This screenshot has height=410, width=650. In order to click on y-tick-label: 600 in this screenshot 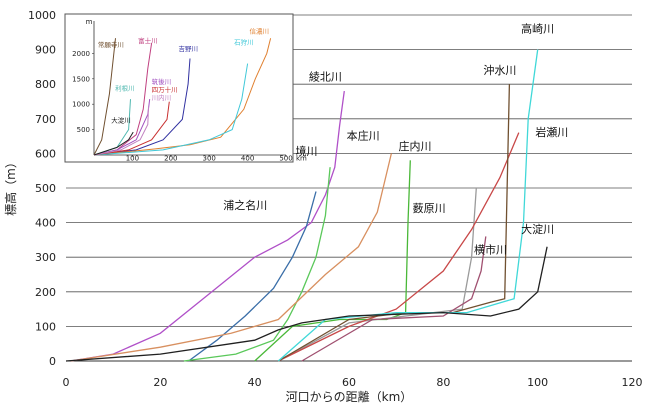, I will do `click(45, 153)`.